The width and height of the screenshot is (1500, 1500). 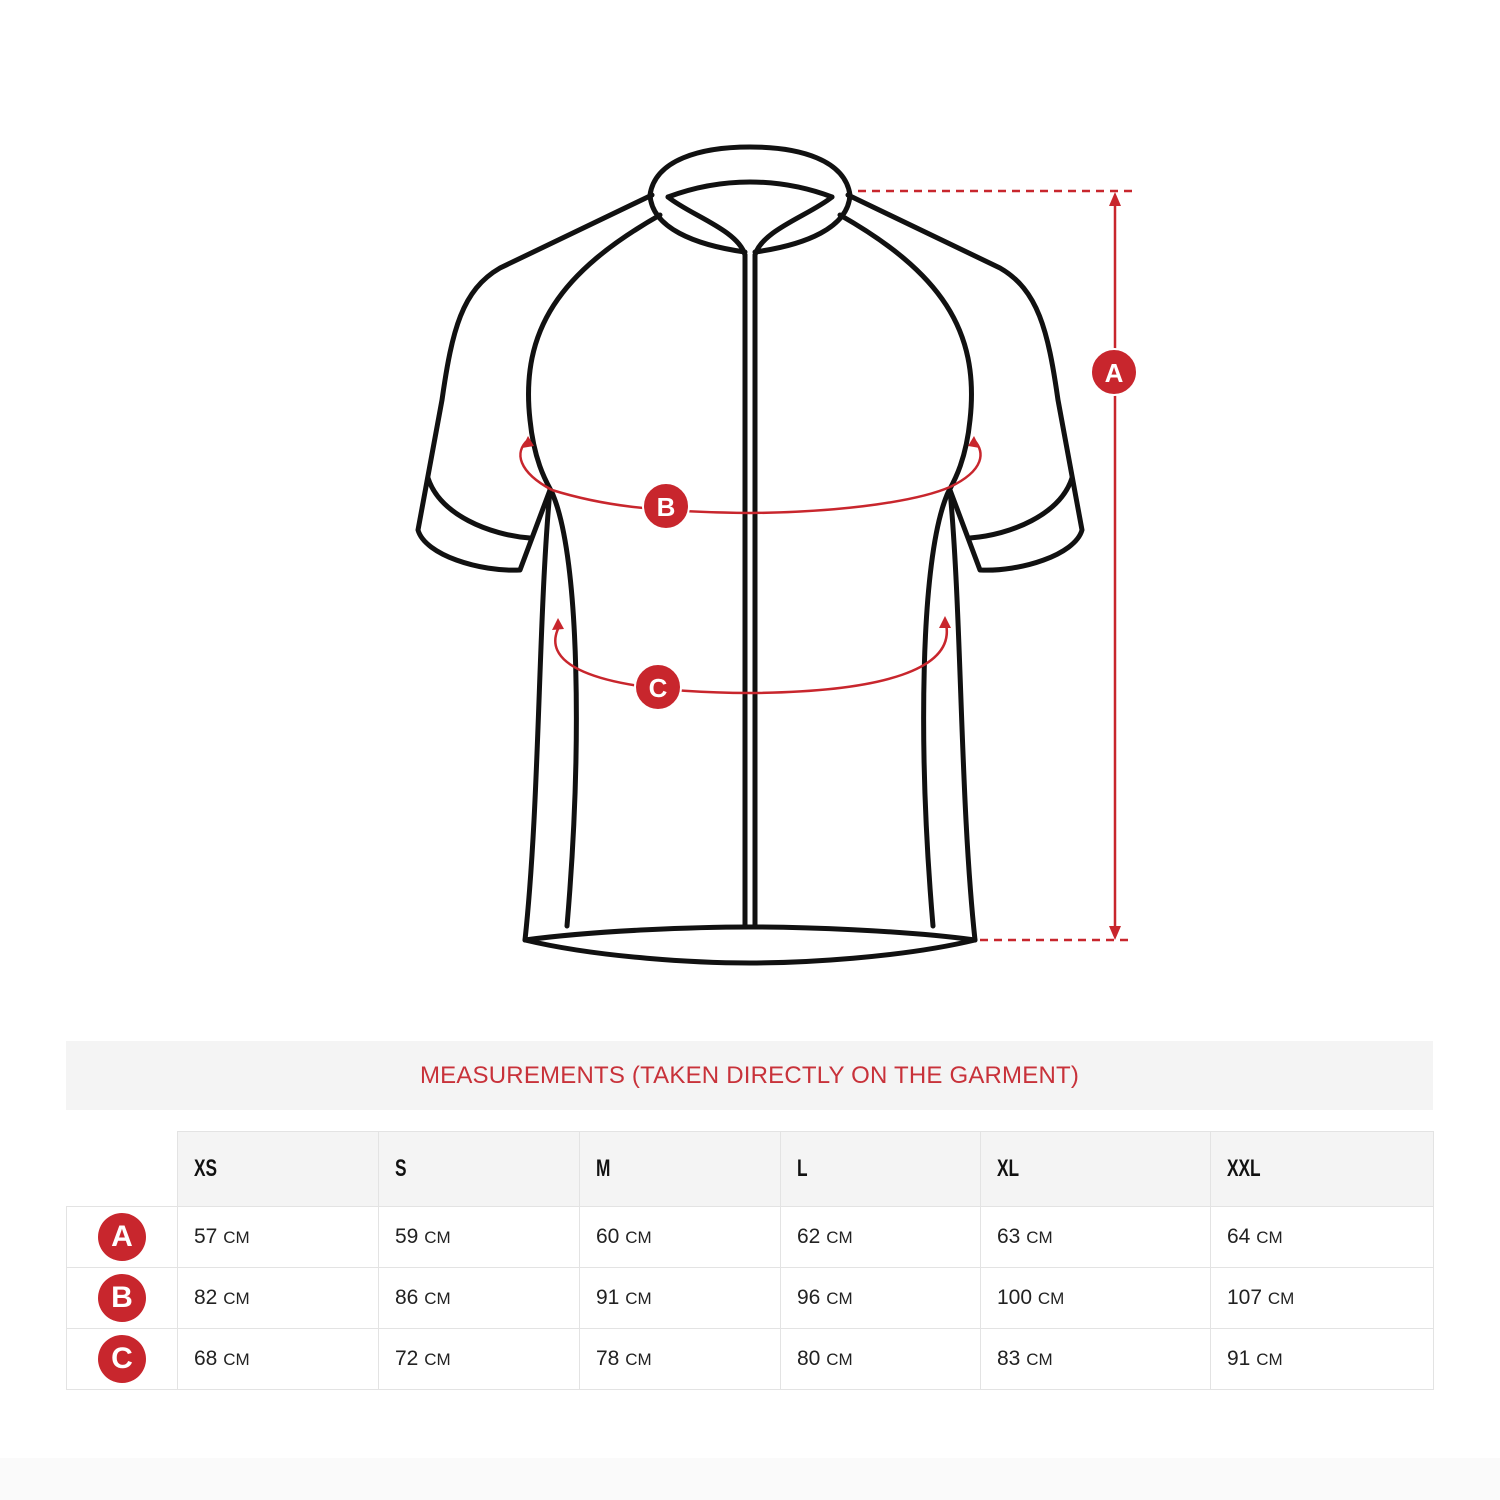 I want to click on measurement-cell: 96 CM, so click(x=880, y=1298).